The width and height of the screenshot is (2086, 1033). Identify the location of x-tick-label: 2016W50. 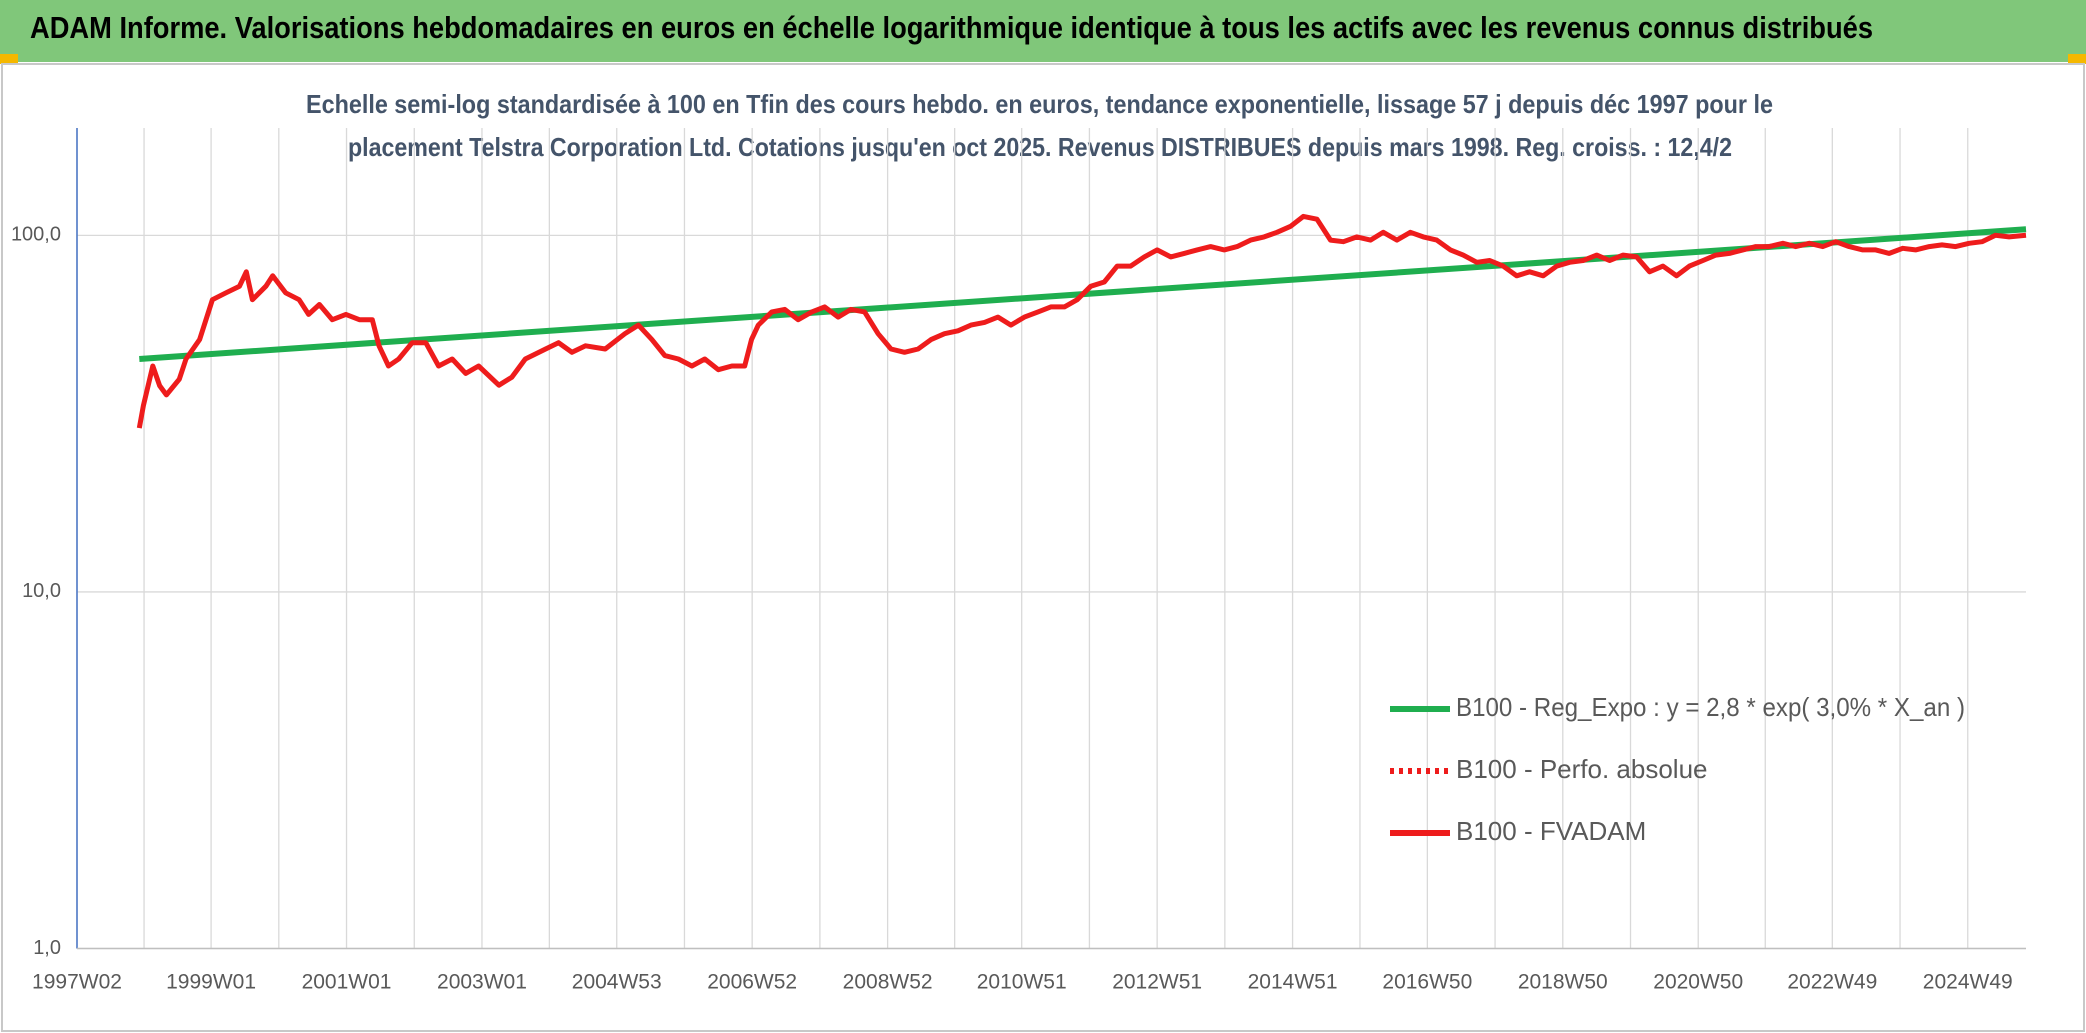
(1427, 982).